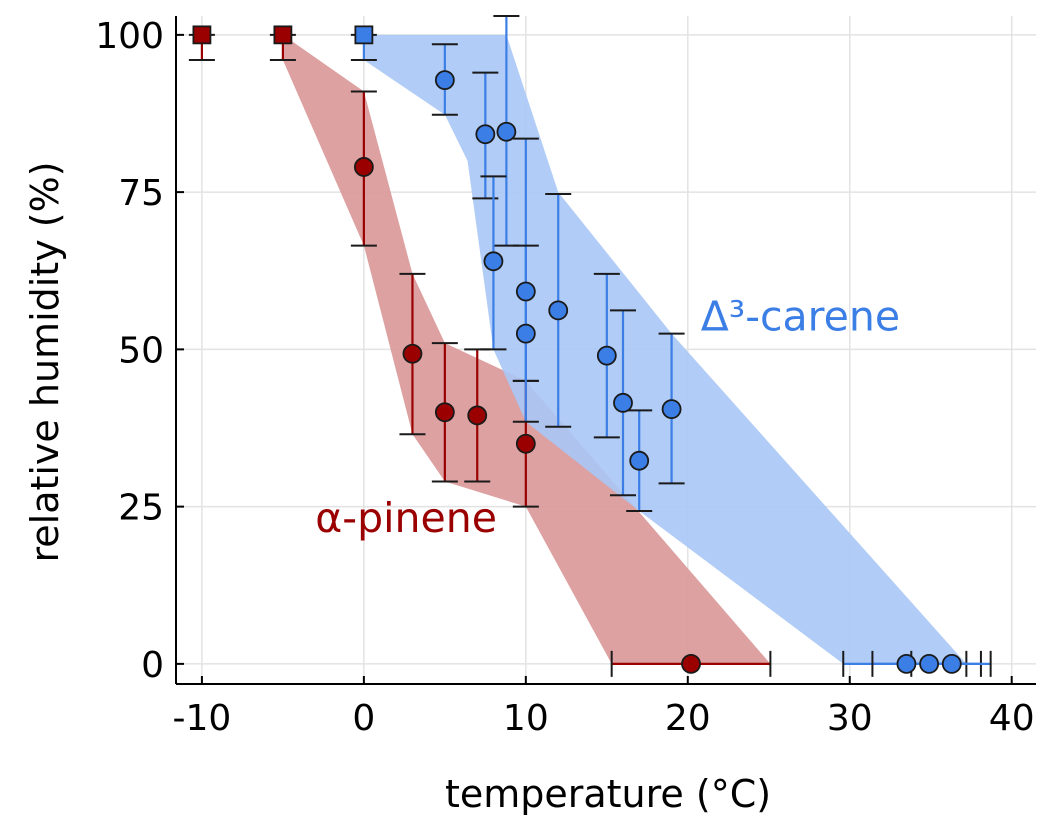  I want to click on y-tick-label: 50, so click(141, 350).